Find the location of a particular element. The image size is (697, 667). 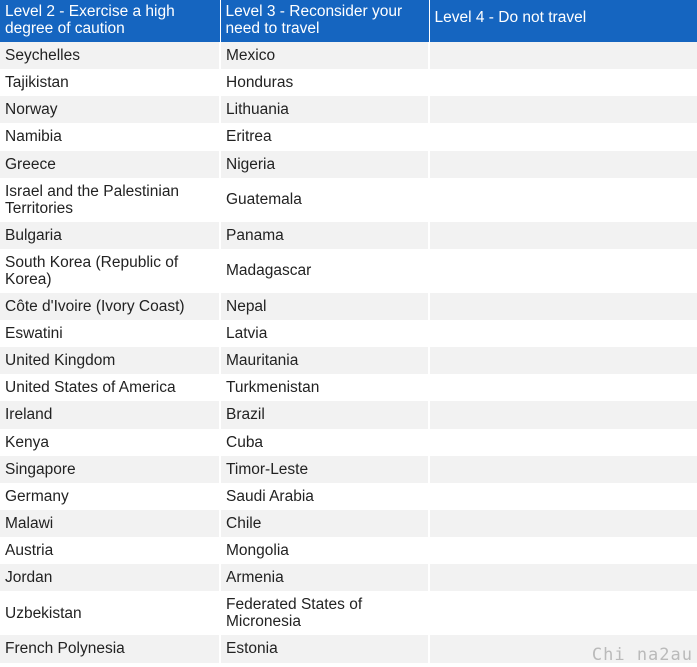

cell-level-2: United States of America is located at coordinates (110, 388).